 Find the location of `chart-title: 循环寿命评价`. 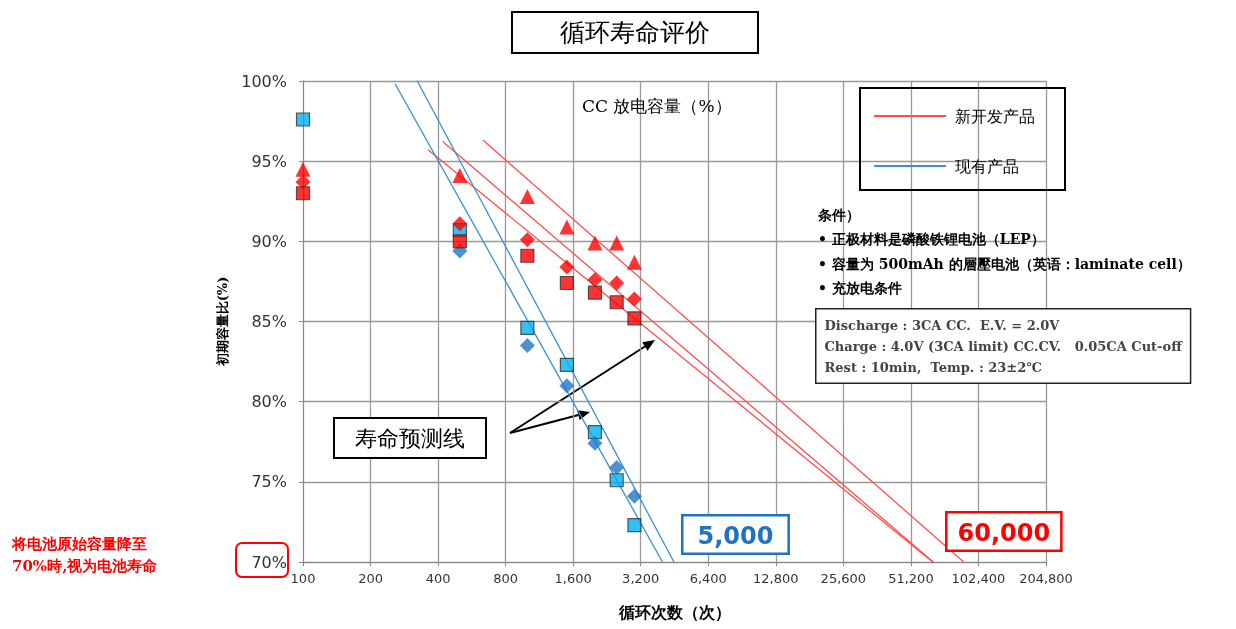

chart-title: 循环寿命评价 is located at coordinates (635, 32).